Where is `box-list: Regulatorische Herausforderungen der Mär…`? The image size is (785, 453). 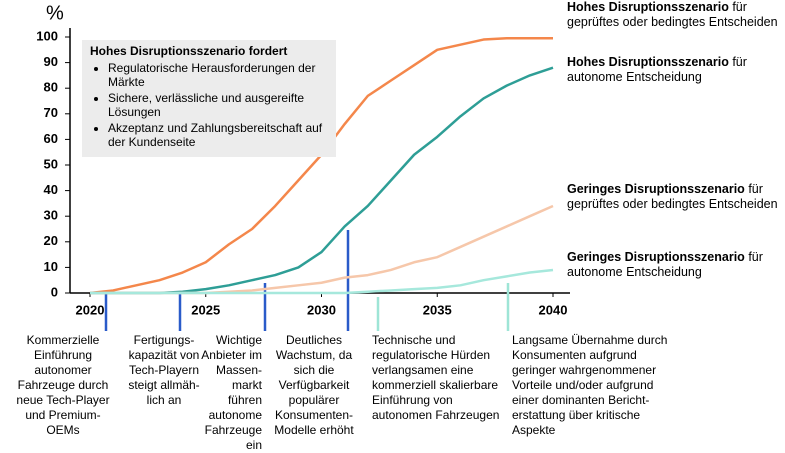 box-list: Regulatorische Herausforderungen der Mär… is located at coordinates (209, 105).